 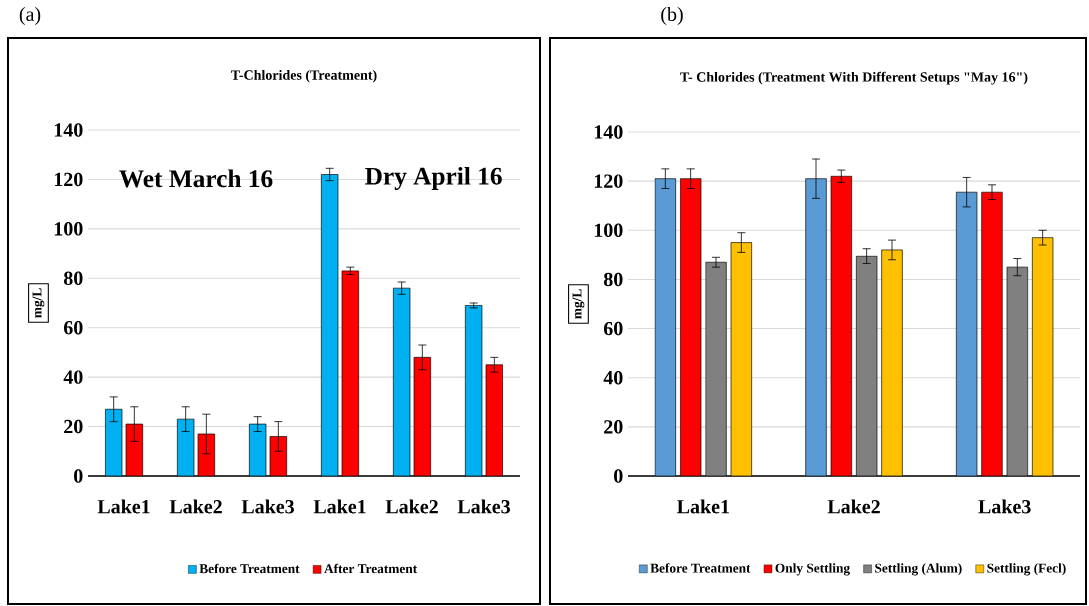 What do you see at coordinates (433, 178) in the screenshot?
I see `annotation: Dry April 16` at bounding box center [433, 178].